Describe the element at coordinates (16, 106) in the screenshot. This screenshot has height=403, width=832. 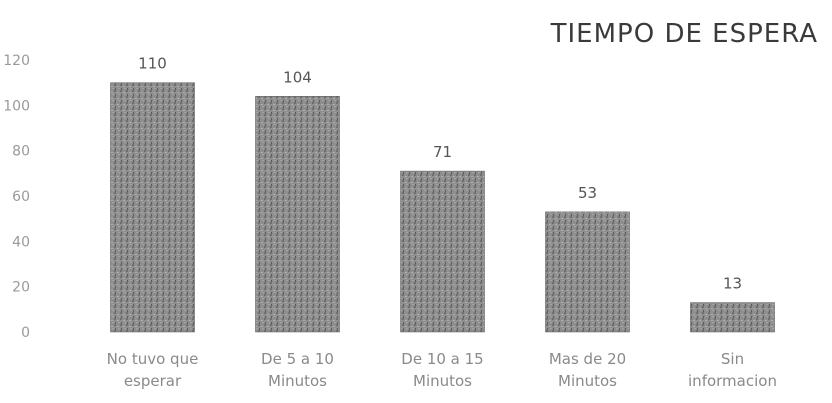
I see `y-tick-label: 100` at that location.